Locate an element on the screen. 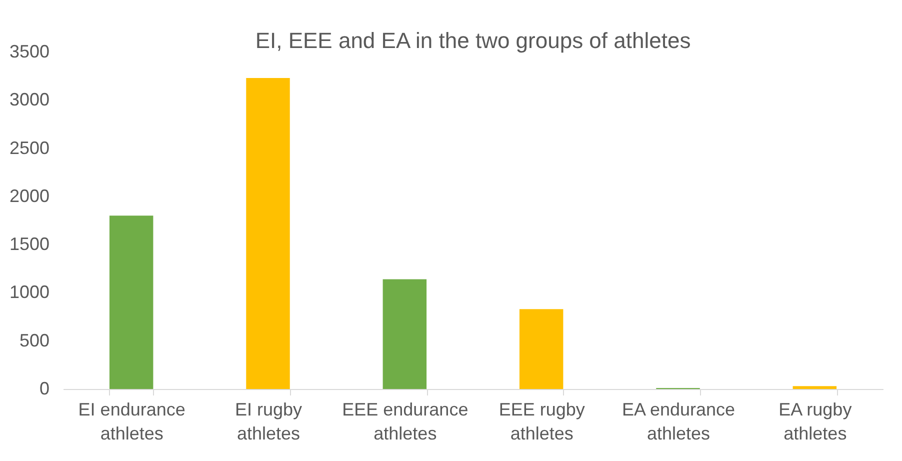 The image size is (902, 461). y-tick-label: 3000 is located at coordinates (29, 100).